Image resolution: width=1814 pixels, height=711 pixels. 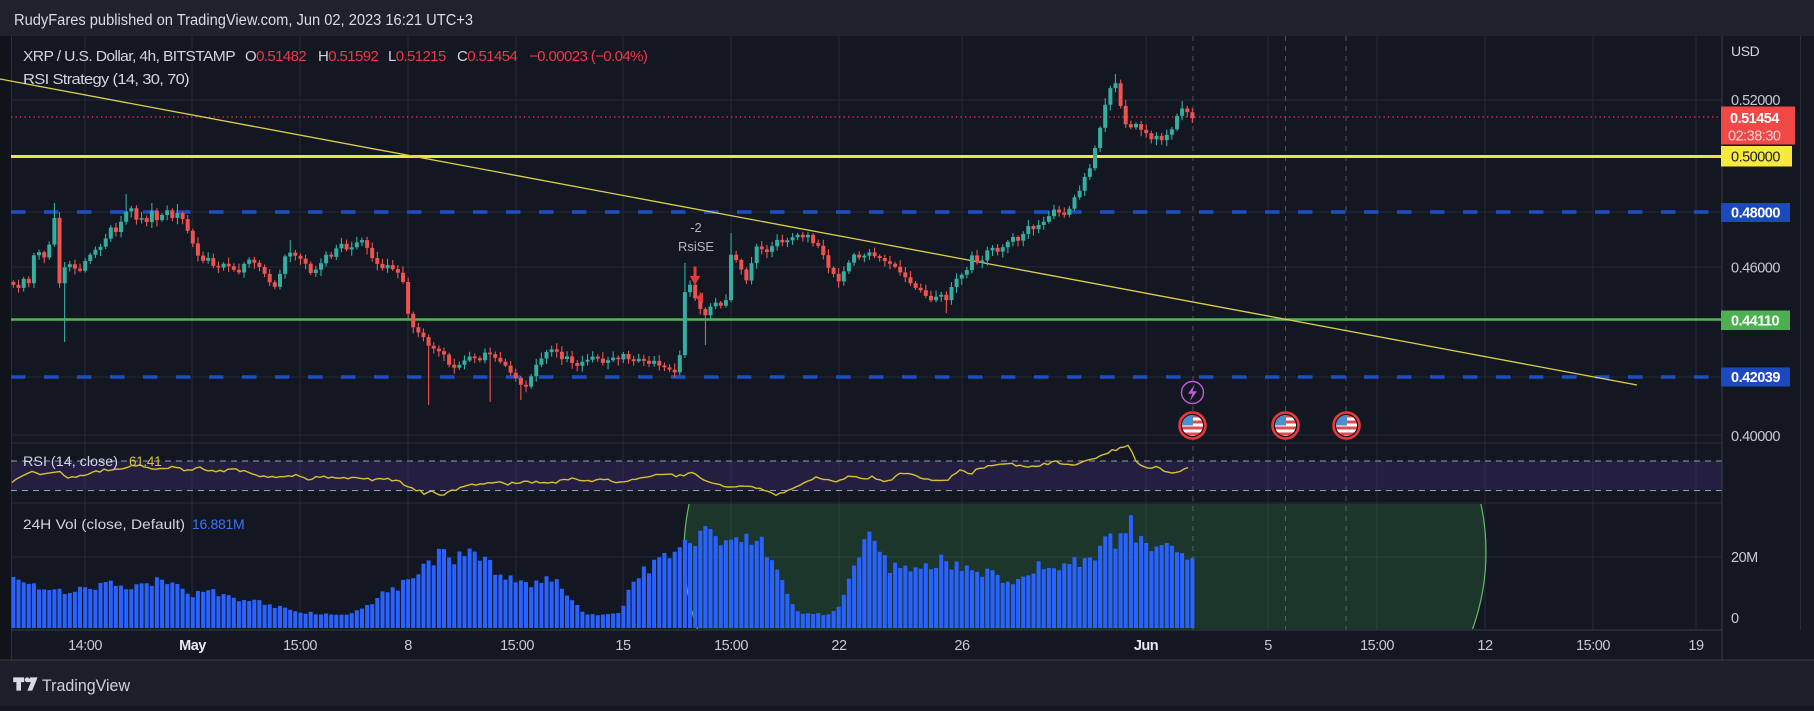 I want to click on svg-text: TradingView, so click(x=86, y=685).